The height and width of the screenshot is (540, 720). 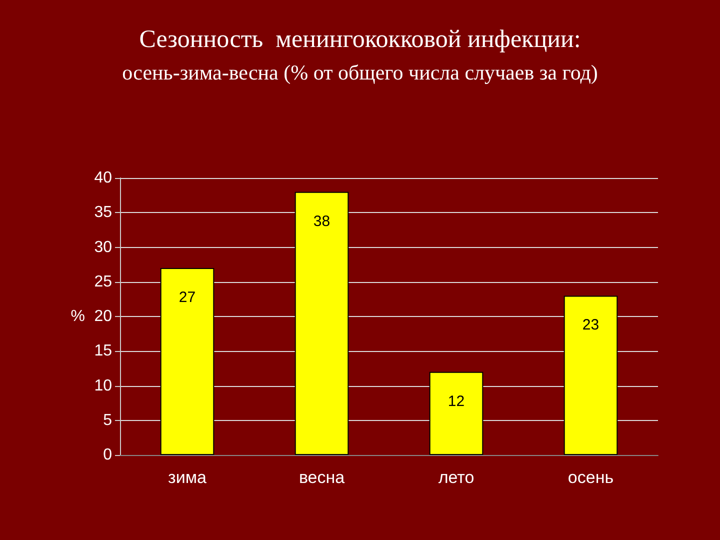 What do you see at coordinates (103, 281) in the screenshot?
I see `y-tick-label: 25` at bounding box center [103, 281].